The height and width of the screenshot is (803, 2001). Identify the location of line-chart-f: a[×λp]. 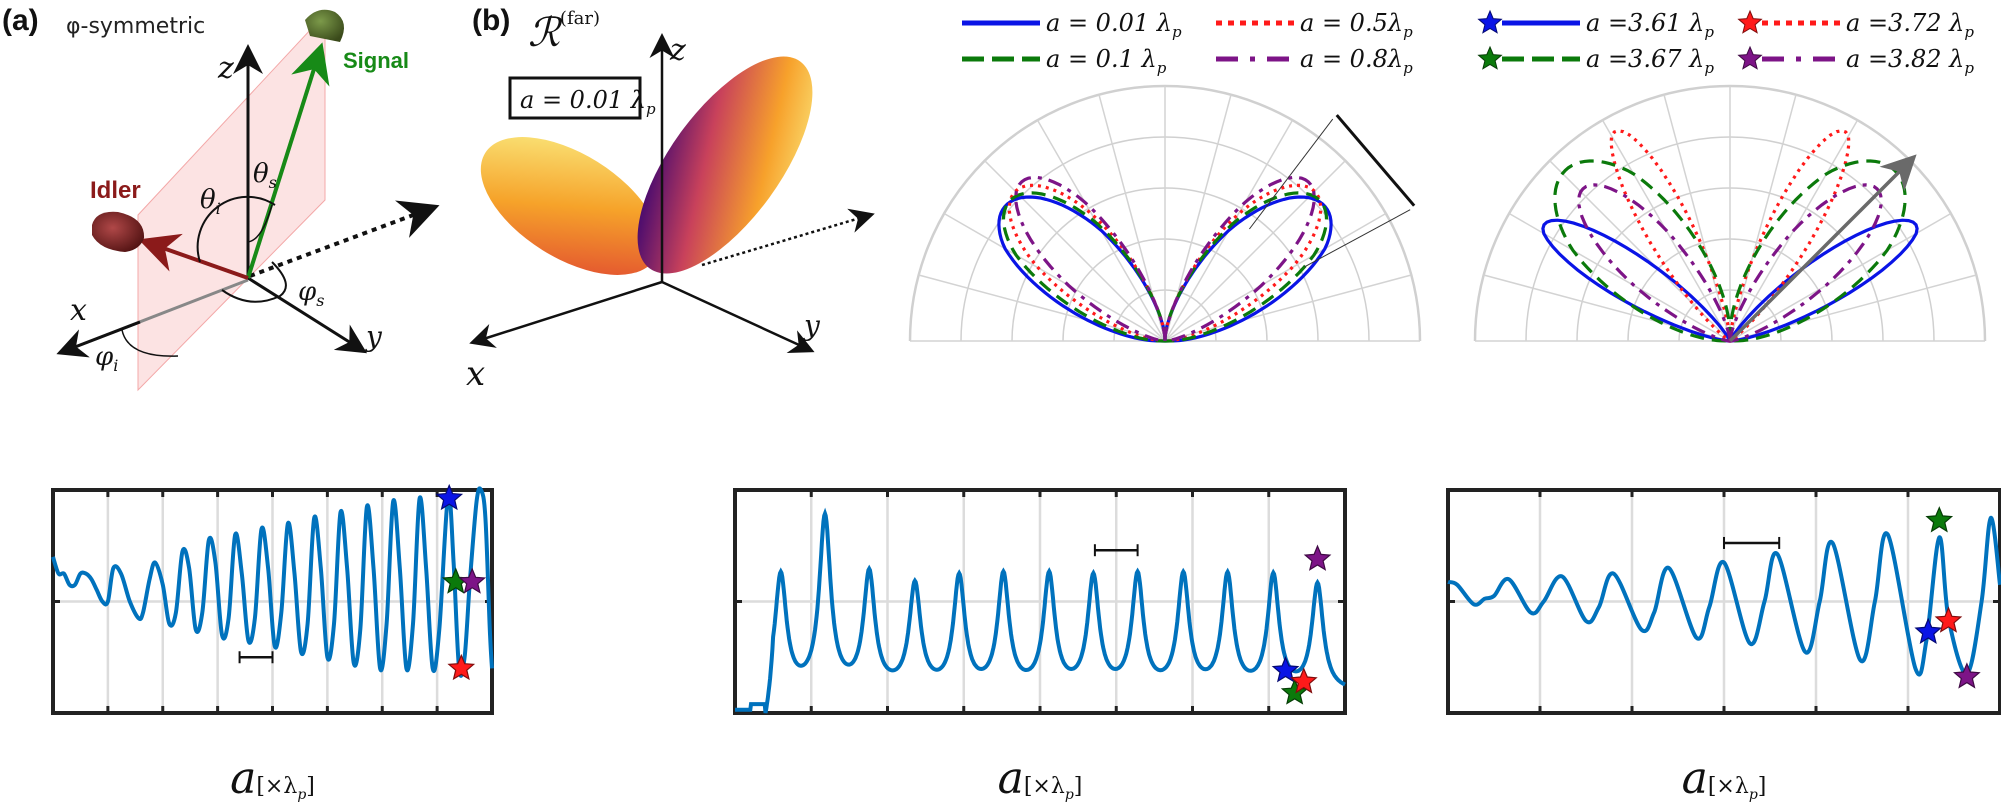
(1040, 645).